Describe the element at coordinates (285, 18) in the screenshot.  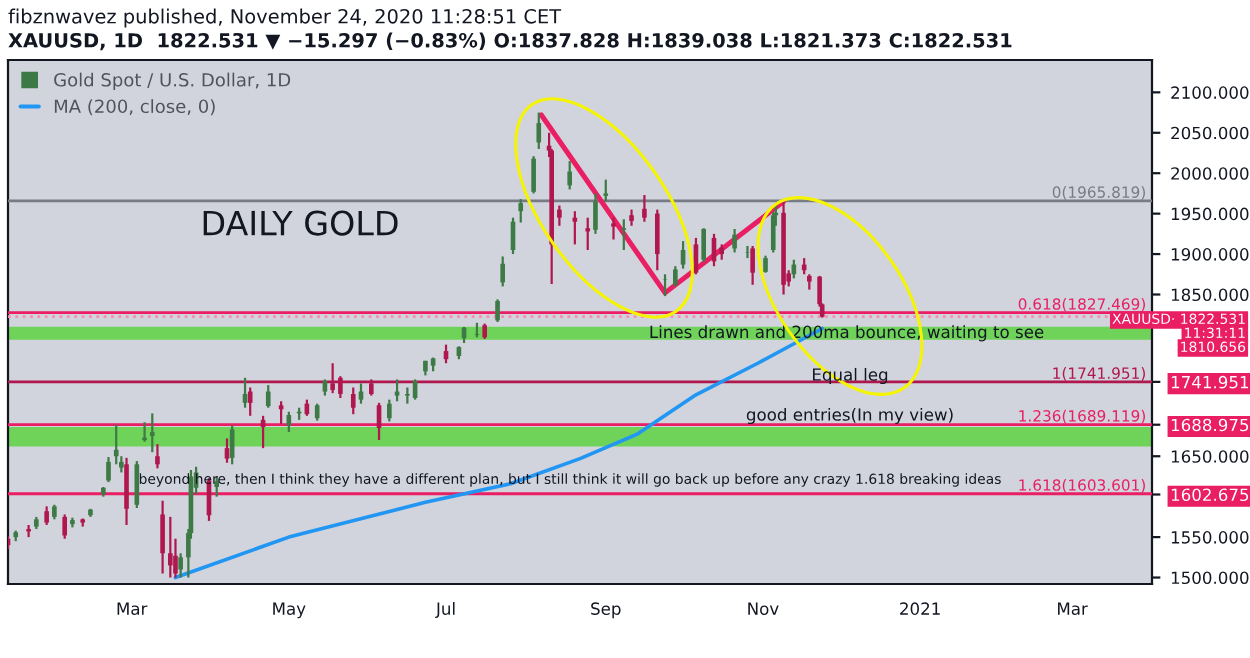
I see `chart-title: fibznwavez published, November 24, 2020 11:28:51 CET` at that location.